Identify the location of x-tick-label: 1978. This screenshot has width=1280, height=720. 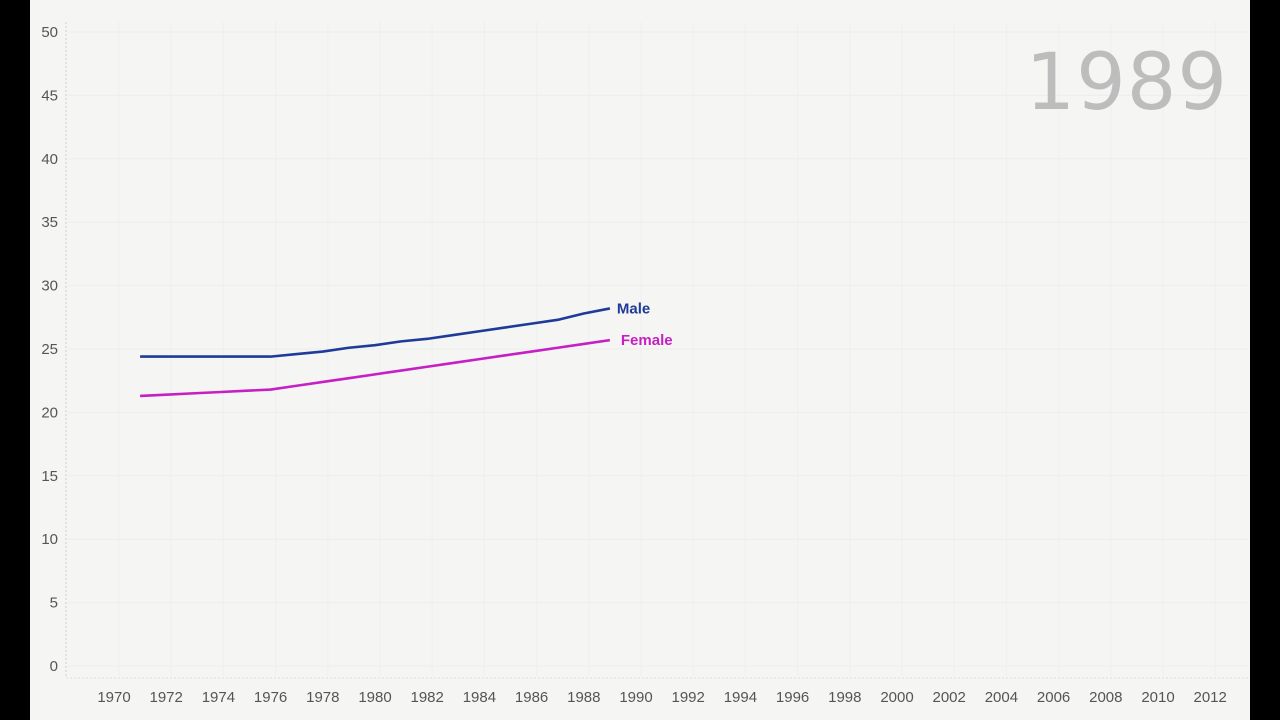
(322, 697).